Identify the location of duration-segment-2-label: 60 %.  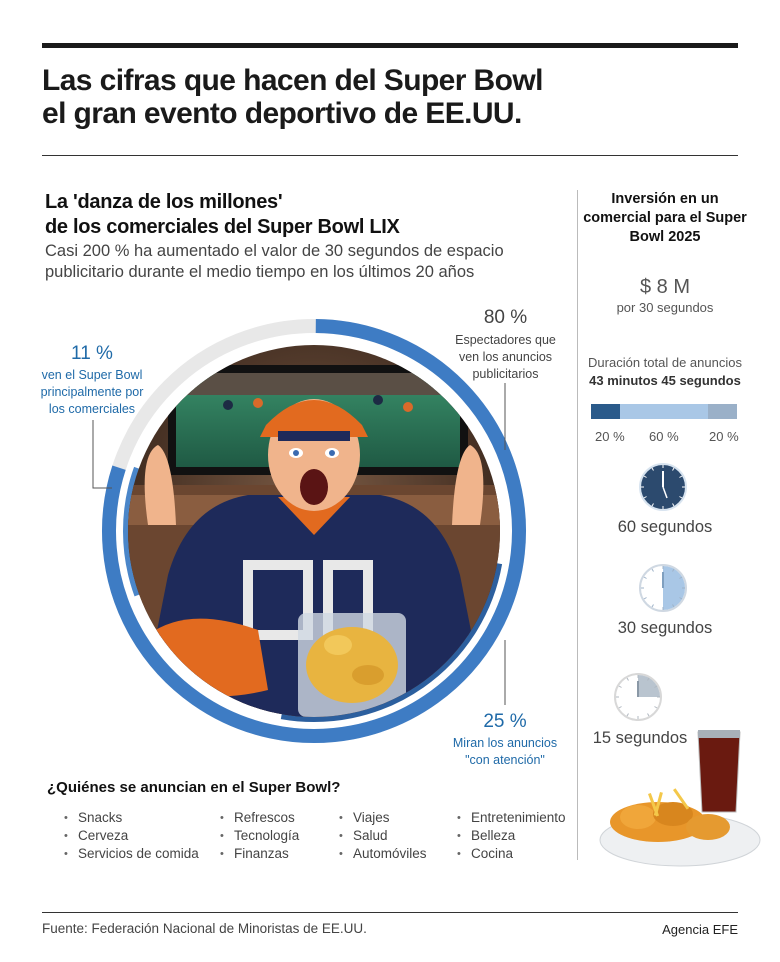
(664, 436).